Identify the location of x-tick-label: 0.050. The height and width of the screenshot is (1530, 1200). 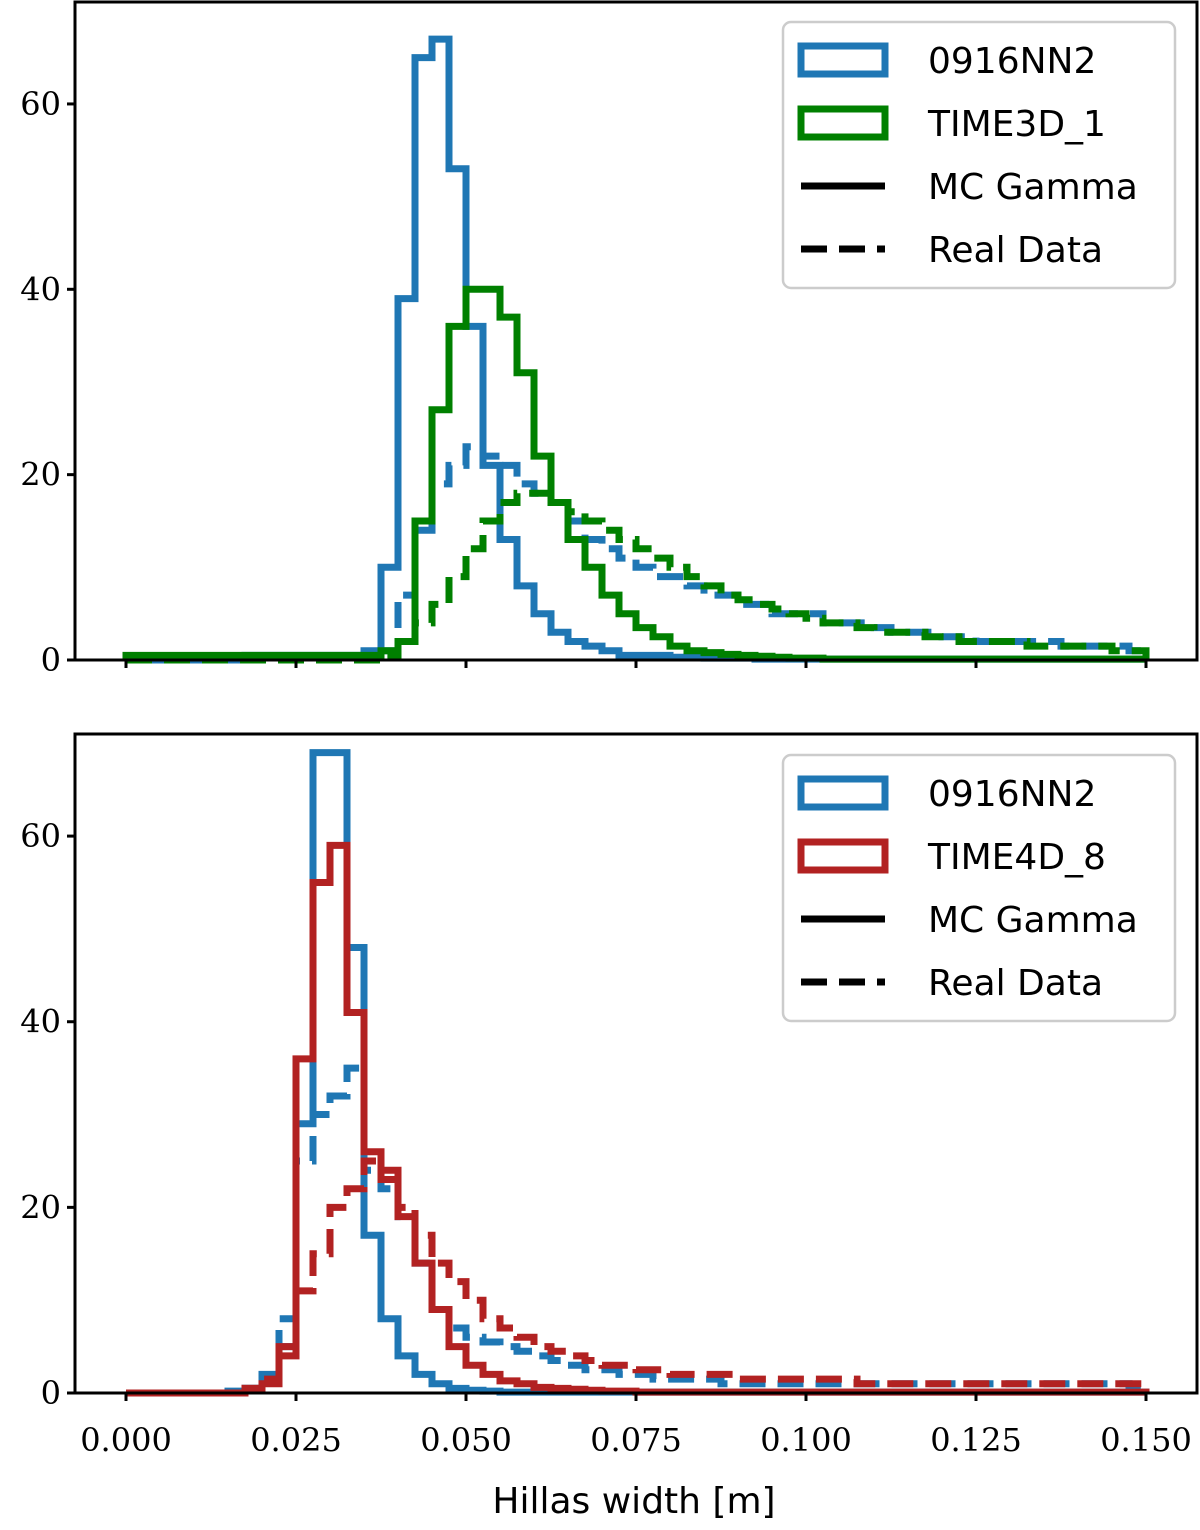
(466, 1440).